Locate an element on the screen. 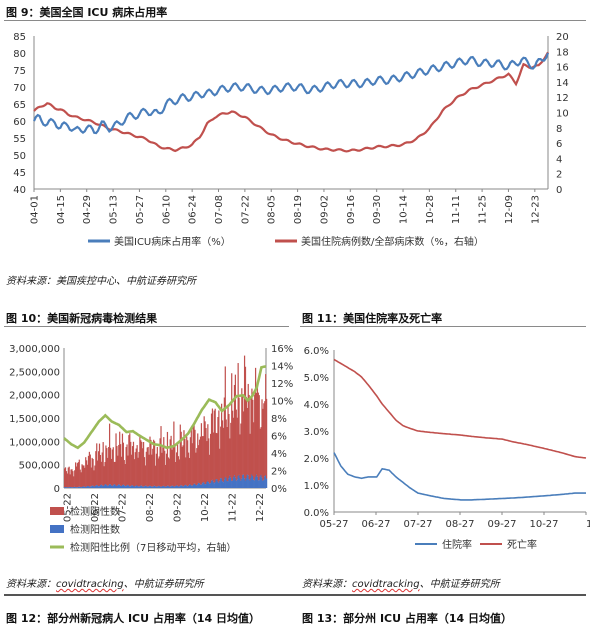 This screenshot has height=627, width=590. fig11-ytick: 4.0% is located at coordinates (316, 405).